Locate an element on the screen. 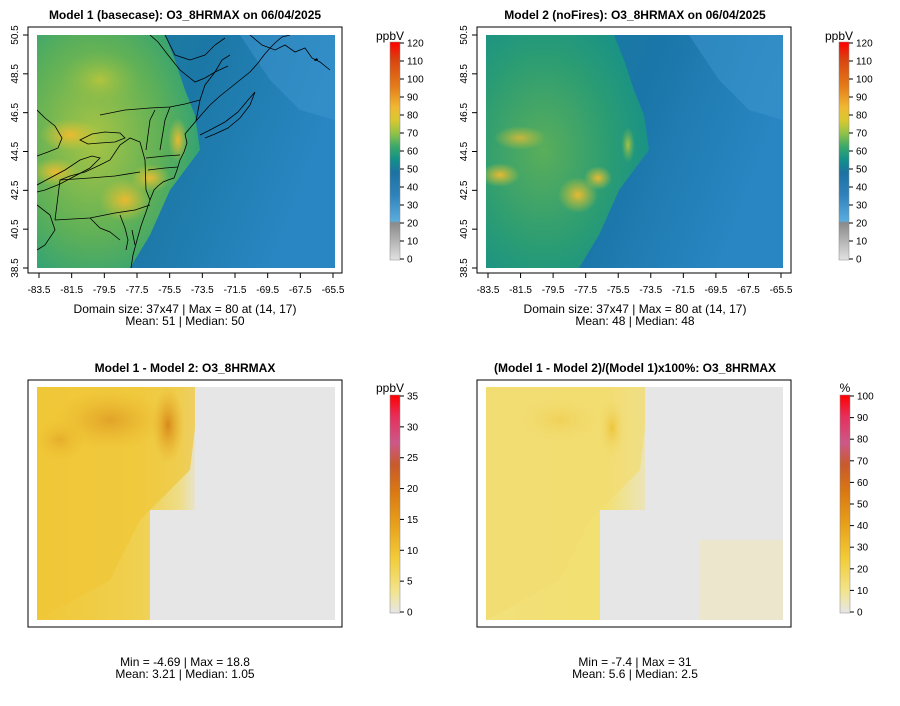  x-tick-label: -67.5 is located at coordinates (300, 290).